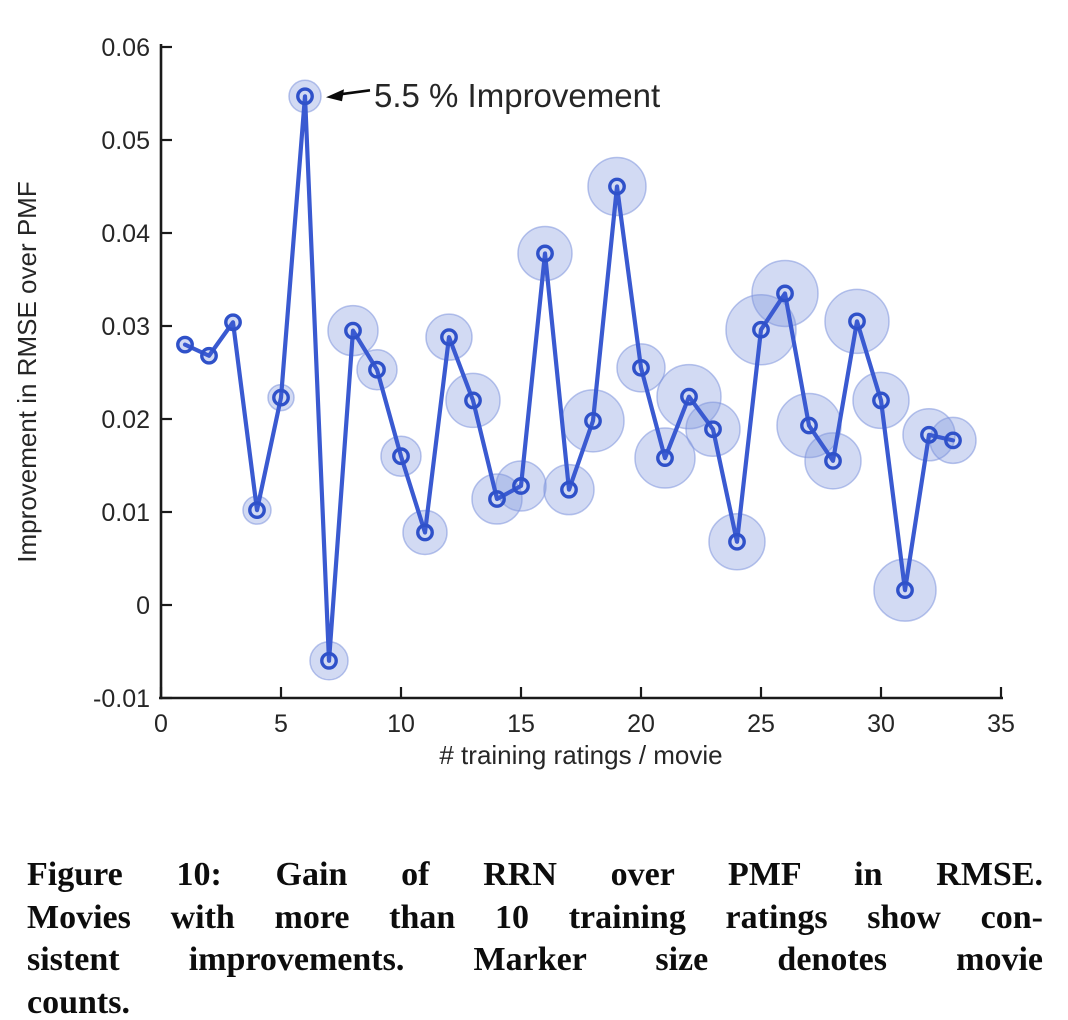  Describe the element at coordinates (580, 755) in the screenshot. I see `x-axis-label: # training ratings / movie` at that location.